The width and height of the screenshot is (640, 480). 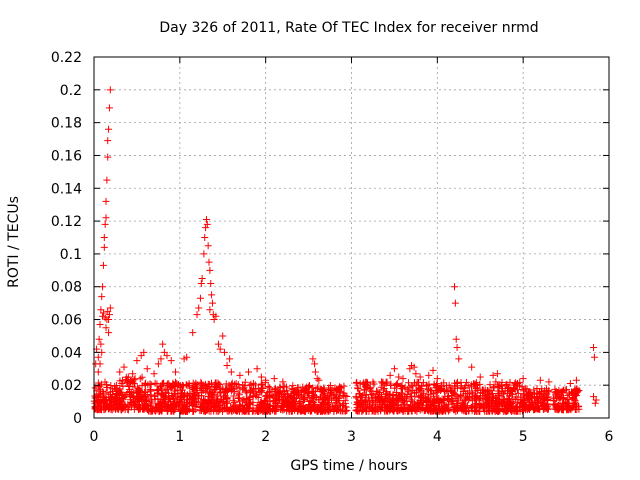 What do you see at coordinates (14, 242) in the screenshot?
I see `y-axis-label: ROTI / TECUs` at bounding box center [14, 242].